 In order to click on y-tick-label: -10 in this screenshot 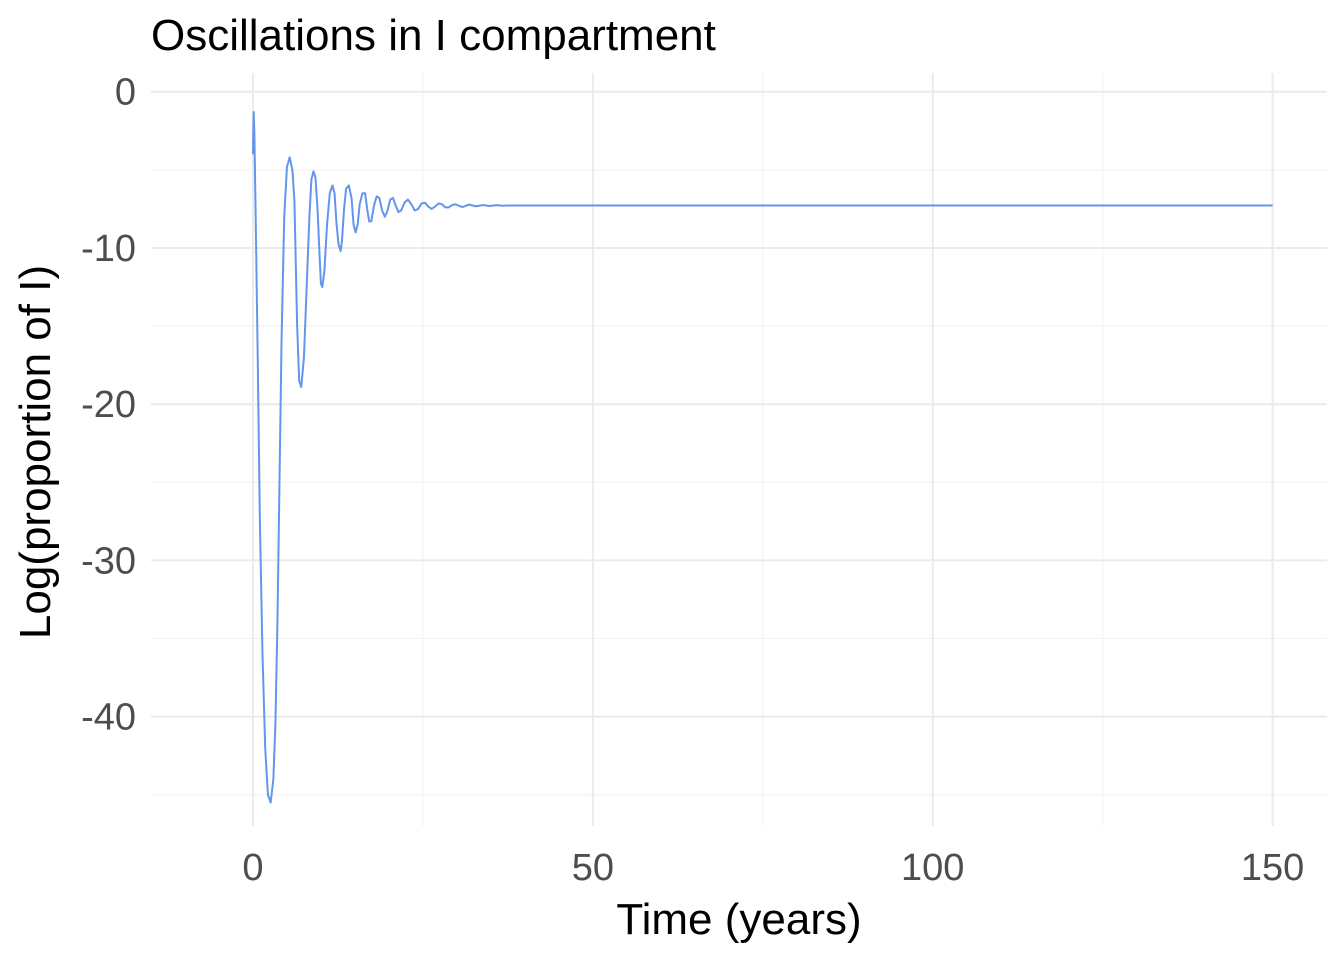, I will do `click(108, 249)`.